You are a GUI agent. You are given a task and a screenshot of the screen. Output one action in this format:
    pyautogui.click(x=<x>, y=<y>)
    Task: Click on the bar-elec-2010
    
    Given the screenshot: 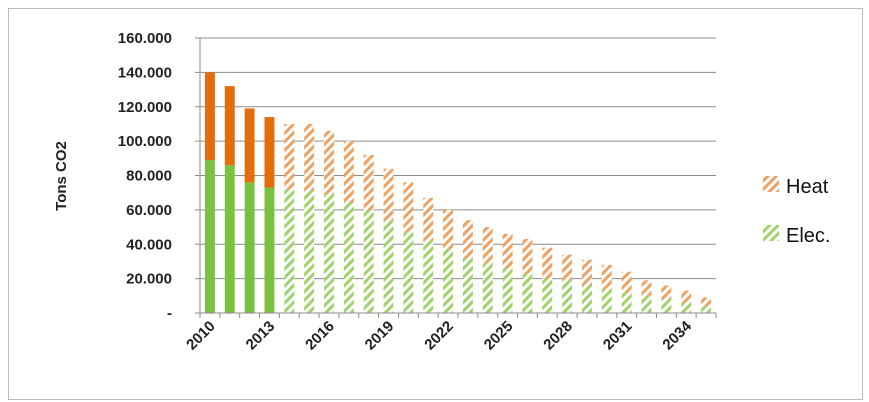 What is the action you would take?
    pyautogui.click(x=209, y=236)
    